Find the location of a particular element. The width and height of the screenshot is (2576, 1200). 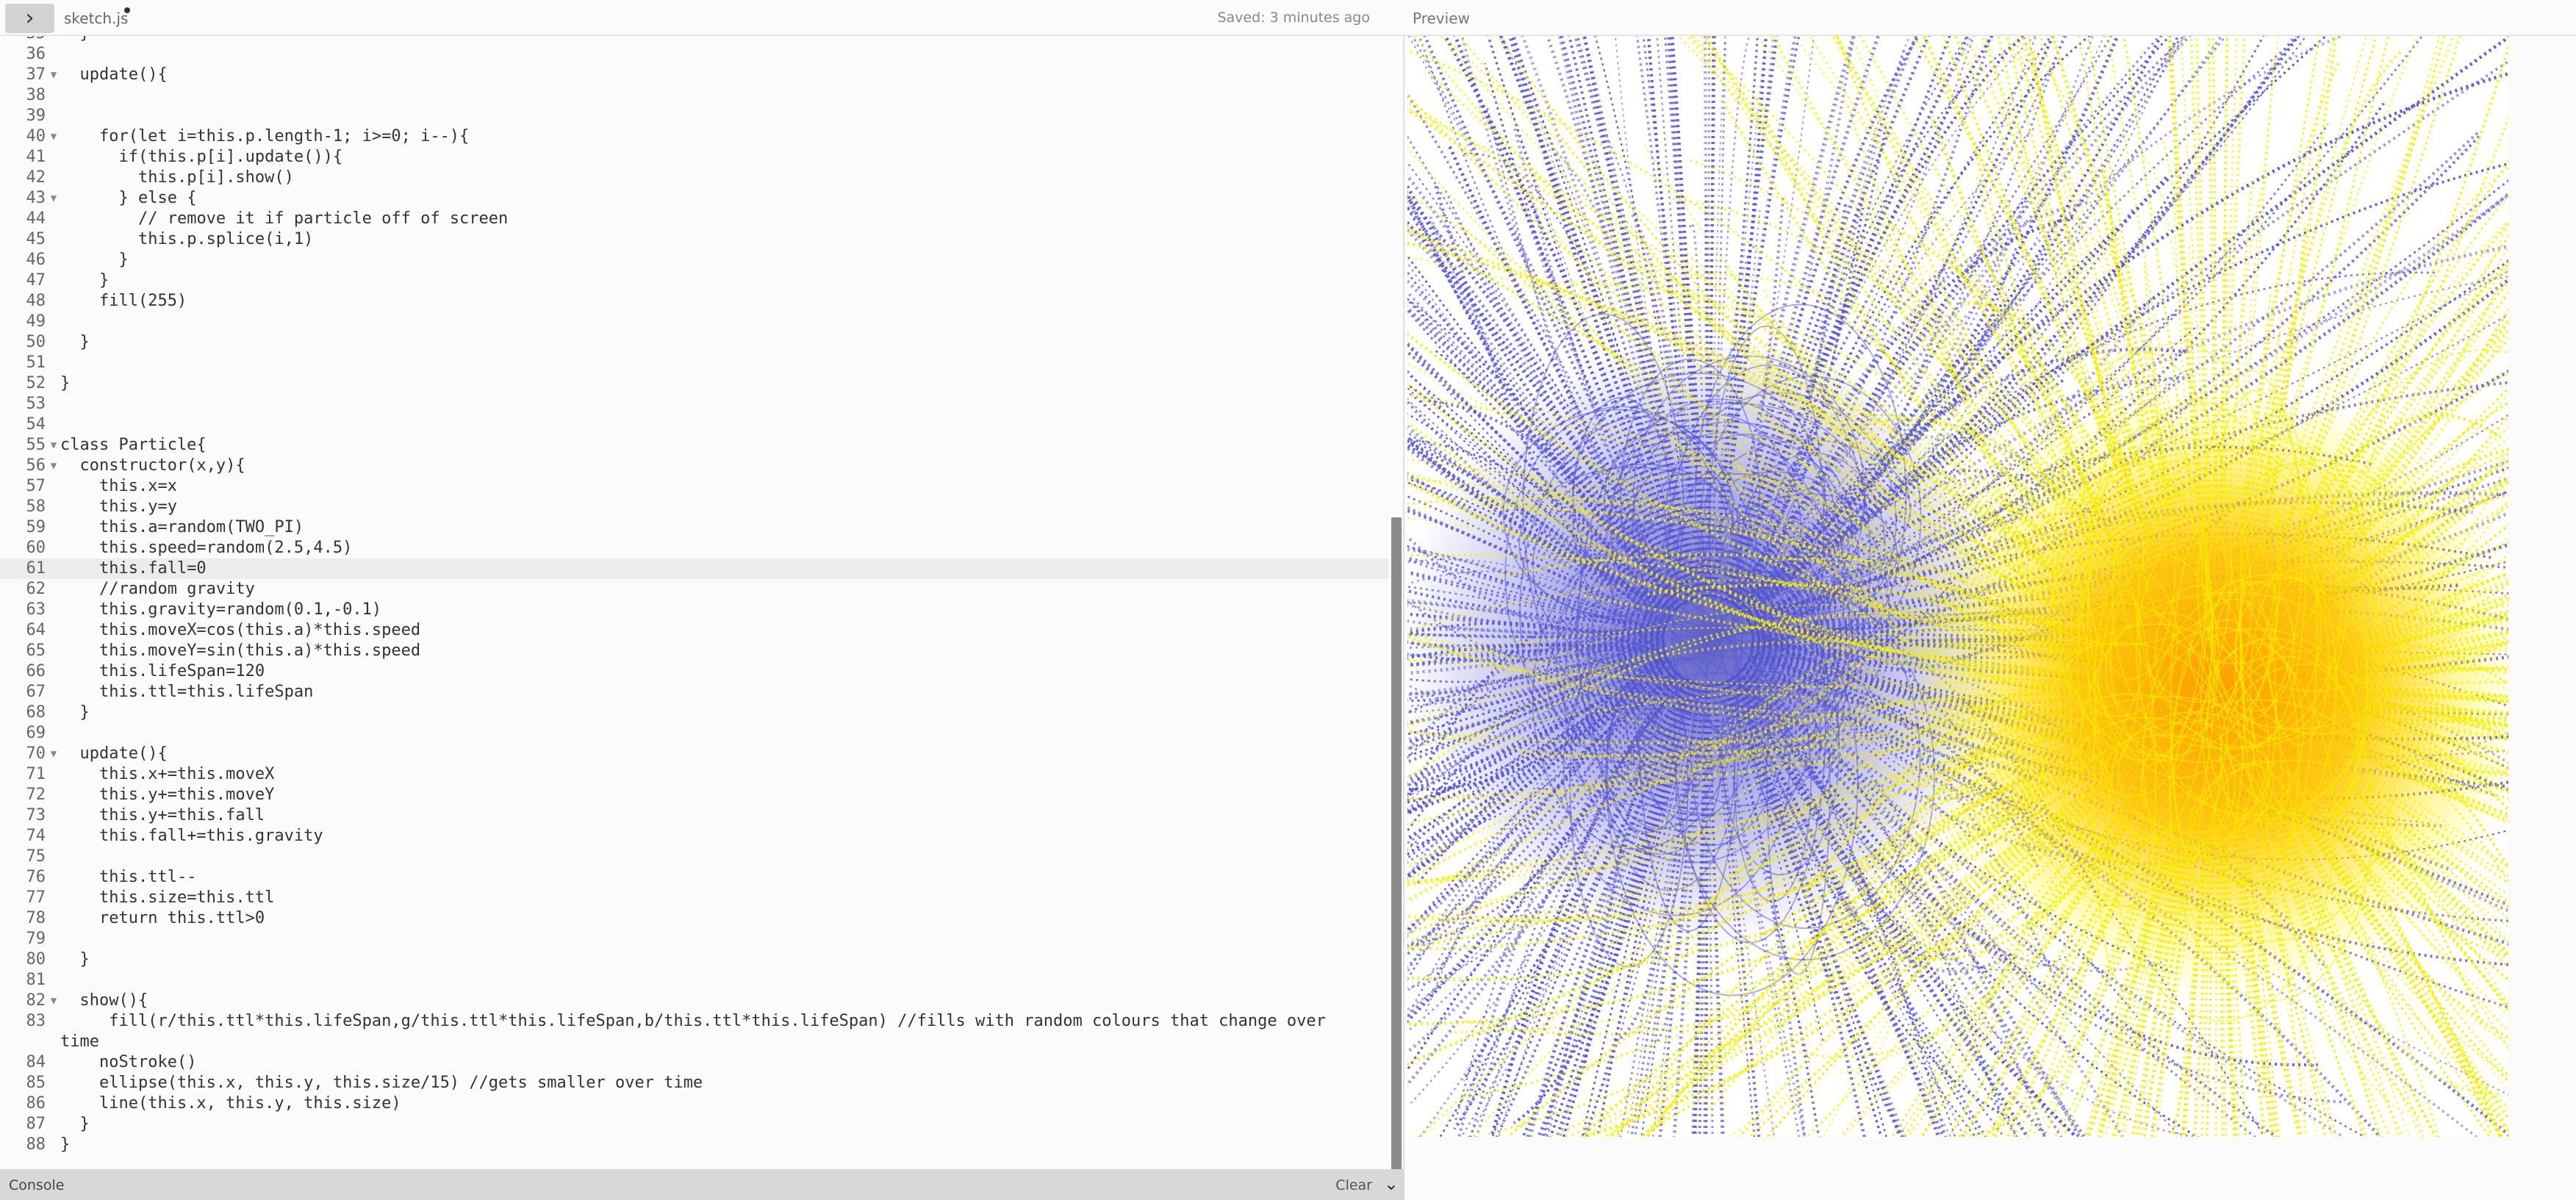

code-row: 80 } is located at coordinates (694, 959).